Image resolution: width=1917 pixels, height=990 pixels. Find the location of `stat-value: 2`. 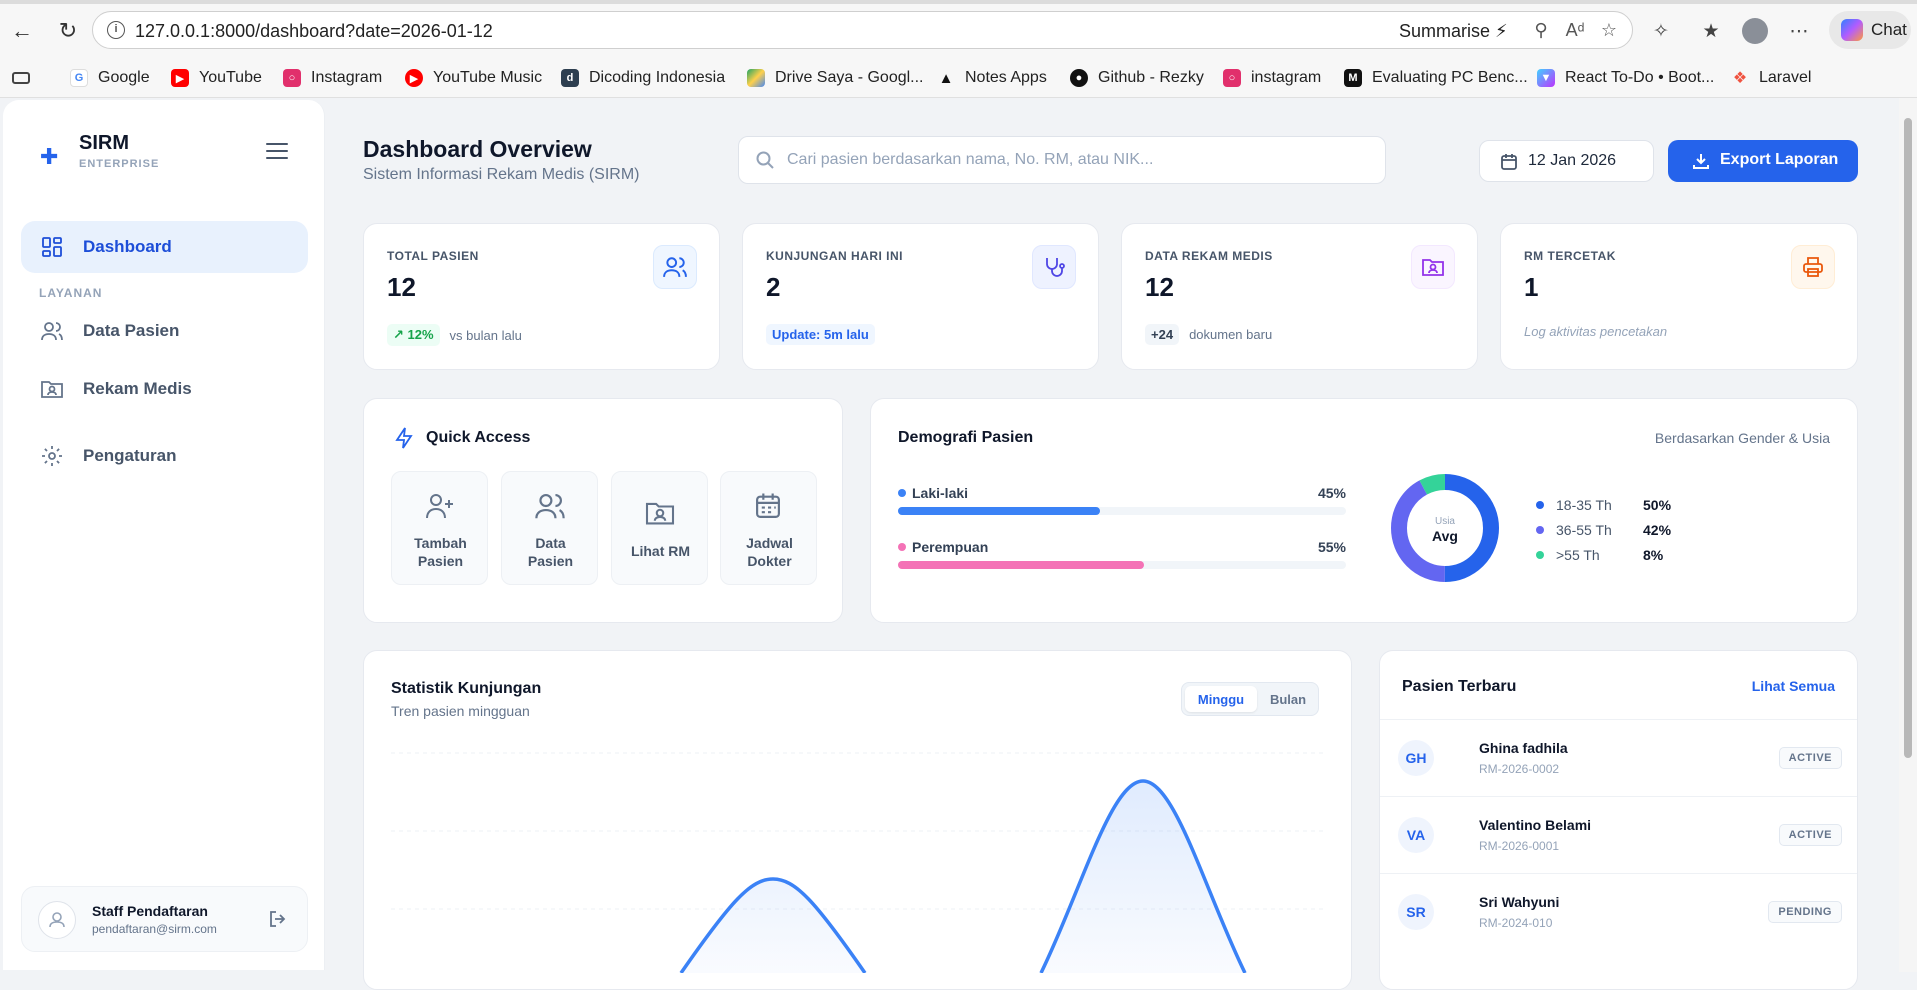

stat-value: 2 is located at coordinates (773, 287).